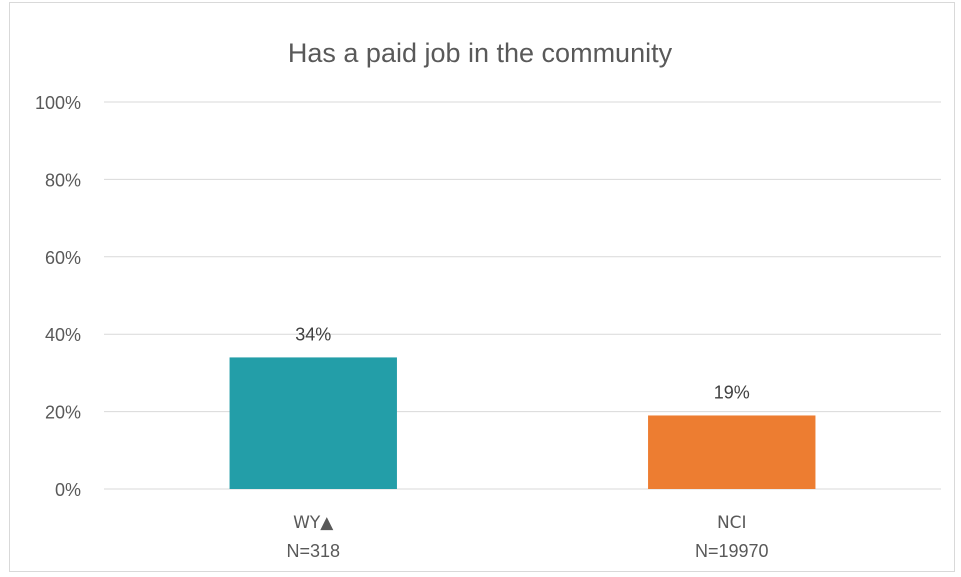 The height and width of the screenshot is (577, 961). Describe the element at coordinates (732, 551) in the screenshot. I see `x-tick-sublabel: N=19970` at that location.